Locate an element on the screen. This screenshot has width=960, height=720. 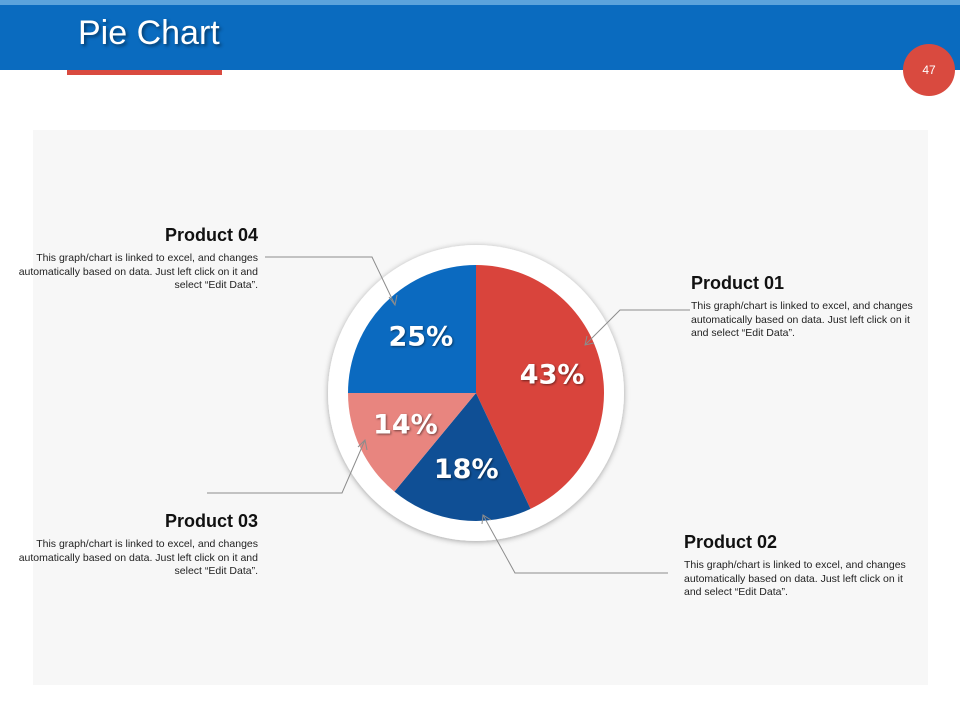
pie-label-product-03: 14% is located at coordinates (405, 425).